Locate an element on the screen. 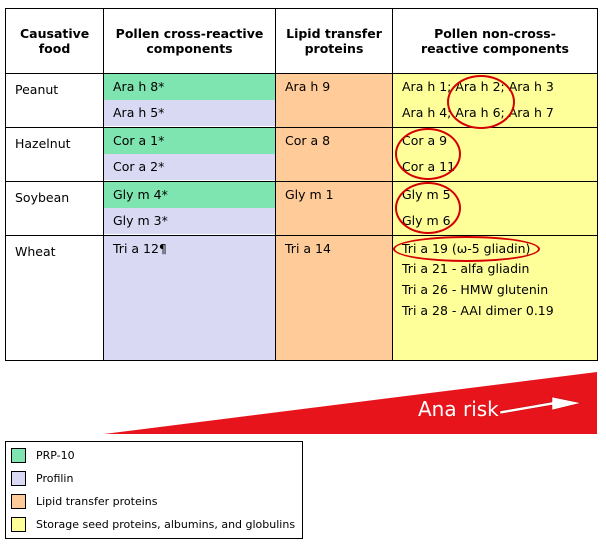 The image size is (606, 548). ltp-cell: Tri a 14 is located at coordinates (334, 298).